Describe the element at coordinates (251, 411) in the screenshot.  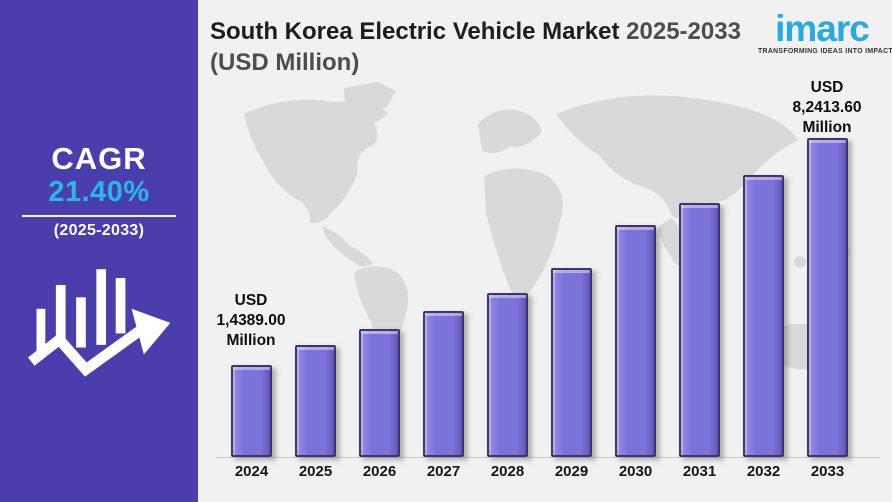
I see `bar-2024` at that location.